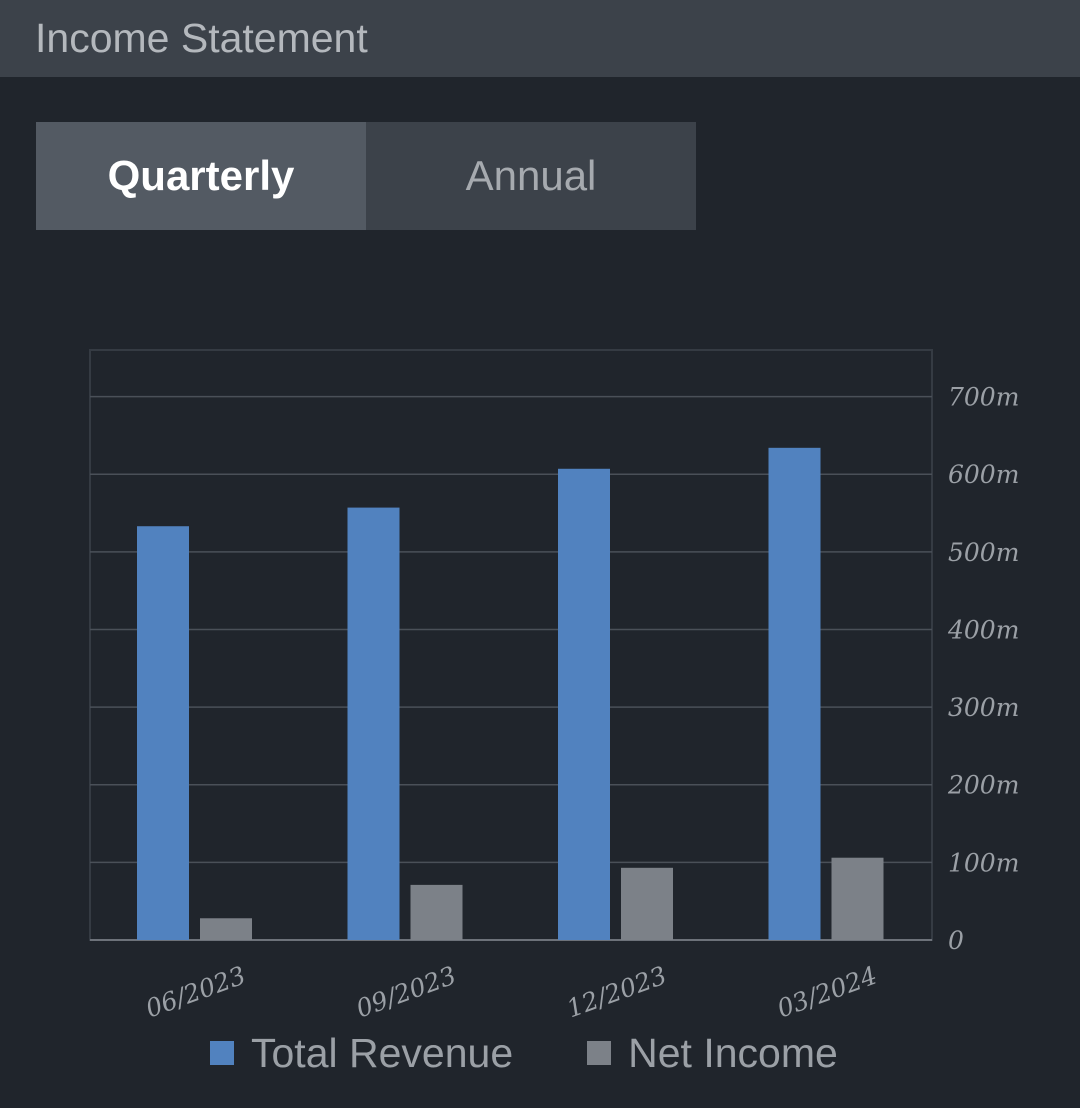  I want to click on legend-label-total-revenue: Total Revenue, so click(382, 1052).